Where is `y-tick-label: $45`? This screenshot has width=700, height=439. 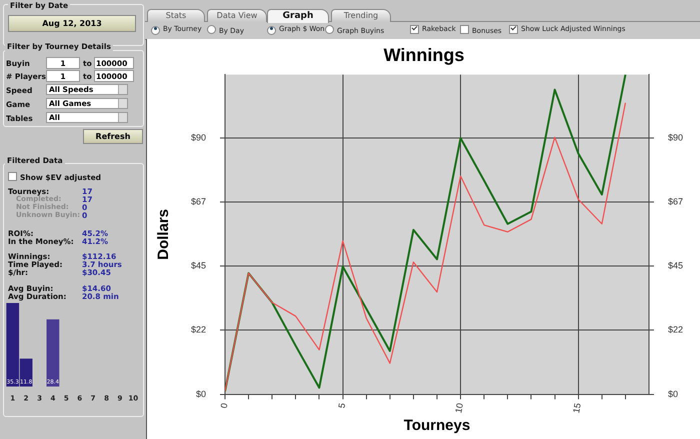
y-tick-label: $45 is located at coordinates (198, 265).